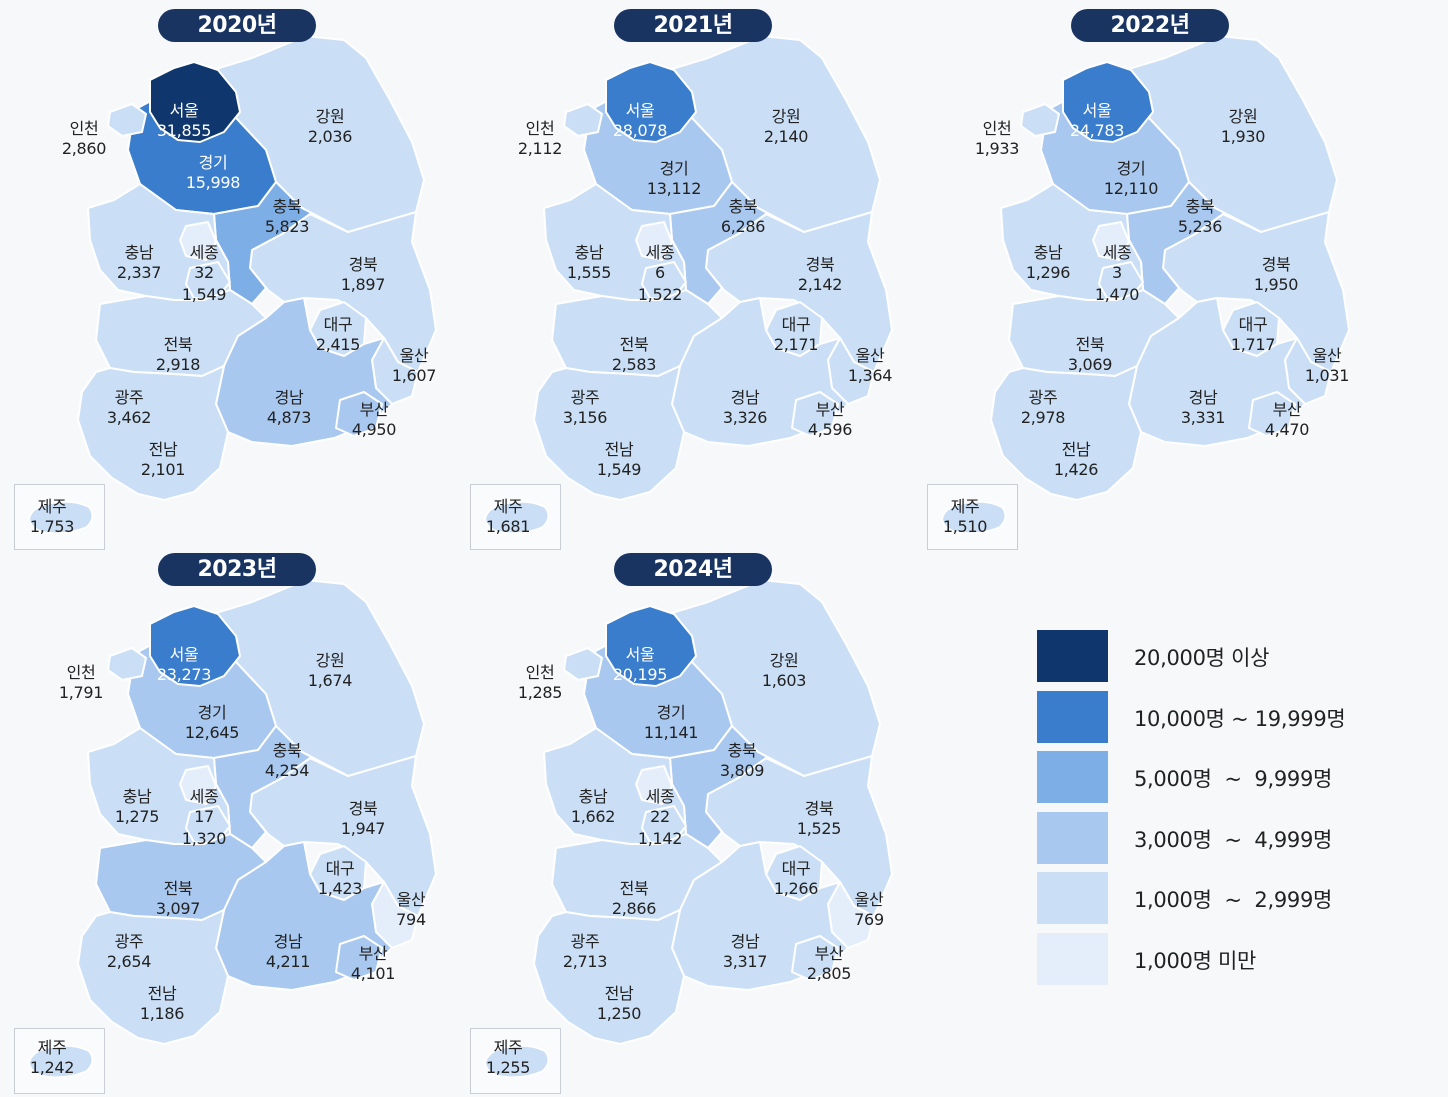  I want to click on label-busan: 부산 4,596, so click(830, 419).